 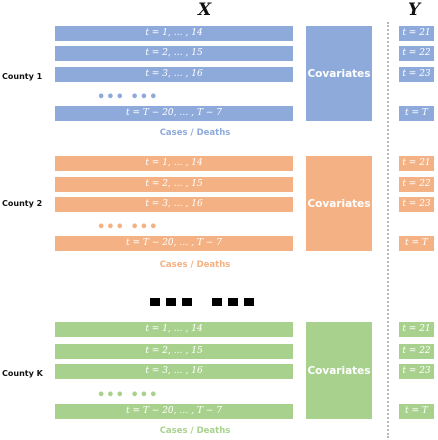 What do you see at coordinates (205, 10) in the screenshot?
I see `x-header: X` at bounding box center [205, 10].